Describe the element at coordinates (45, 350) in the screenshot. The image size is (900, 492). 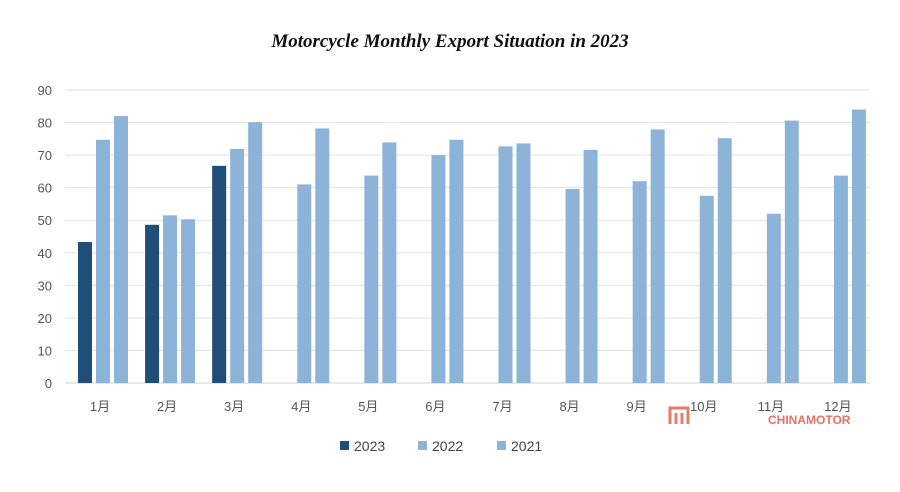
I see `y-tick-label: 10` at that location.